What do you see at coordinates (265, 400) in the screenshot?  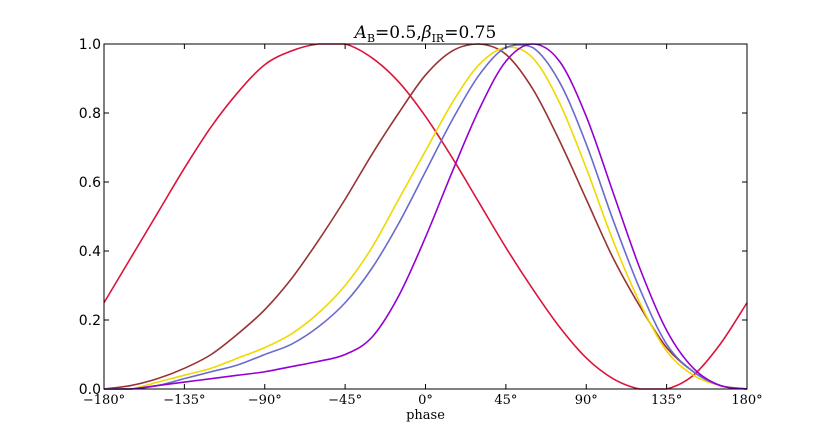 I see `x-tick-label: −90°` at bounding box center [265, 400].